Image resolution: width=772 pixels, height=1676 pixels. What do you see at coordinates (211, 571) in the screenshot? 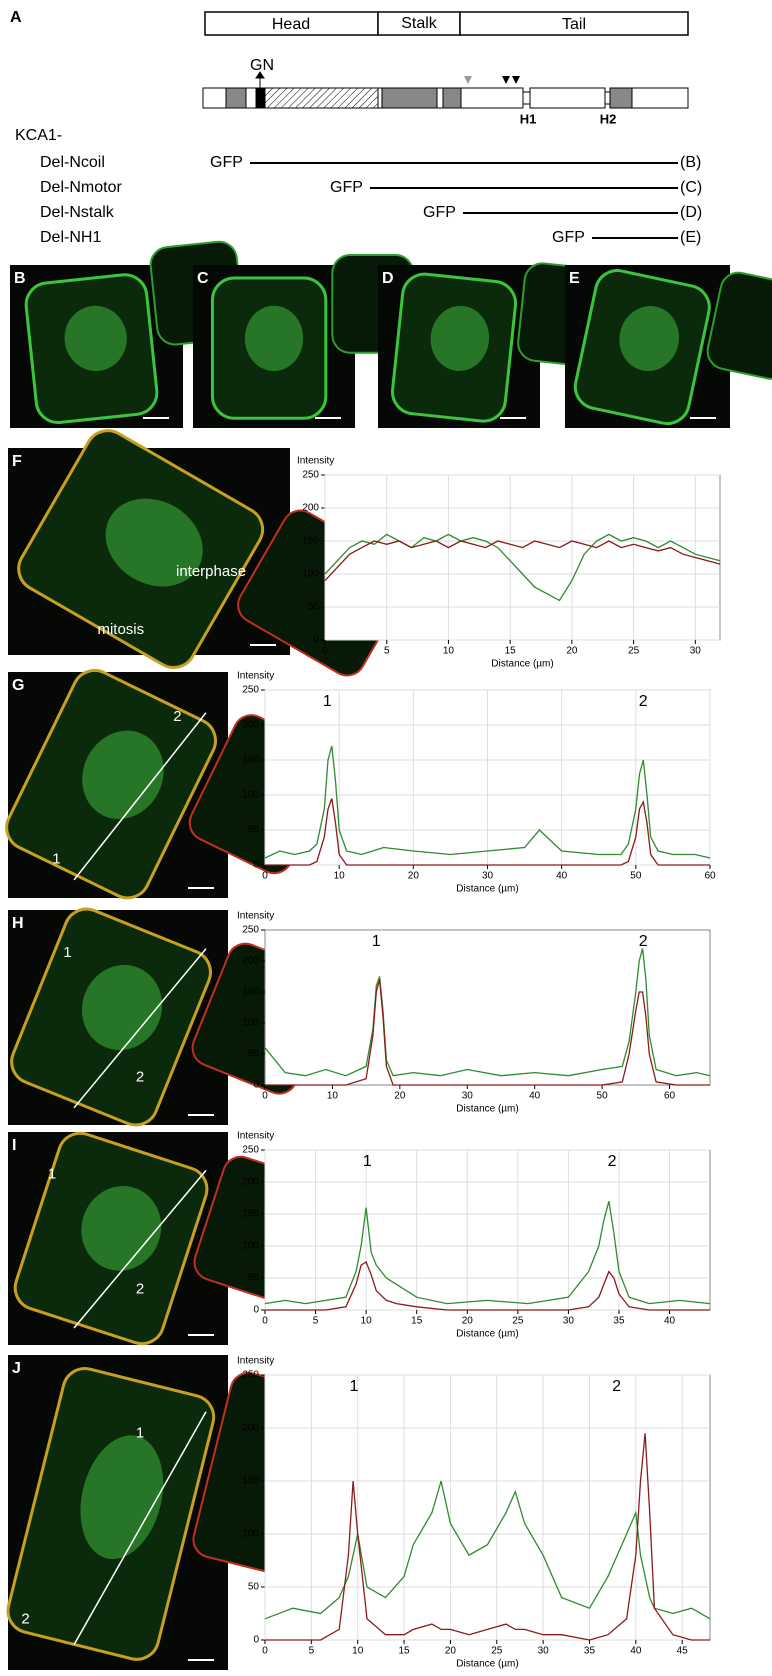
I see `image-label: interphase` at bounding box center [211, 571].